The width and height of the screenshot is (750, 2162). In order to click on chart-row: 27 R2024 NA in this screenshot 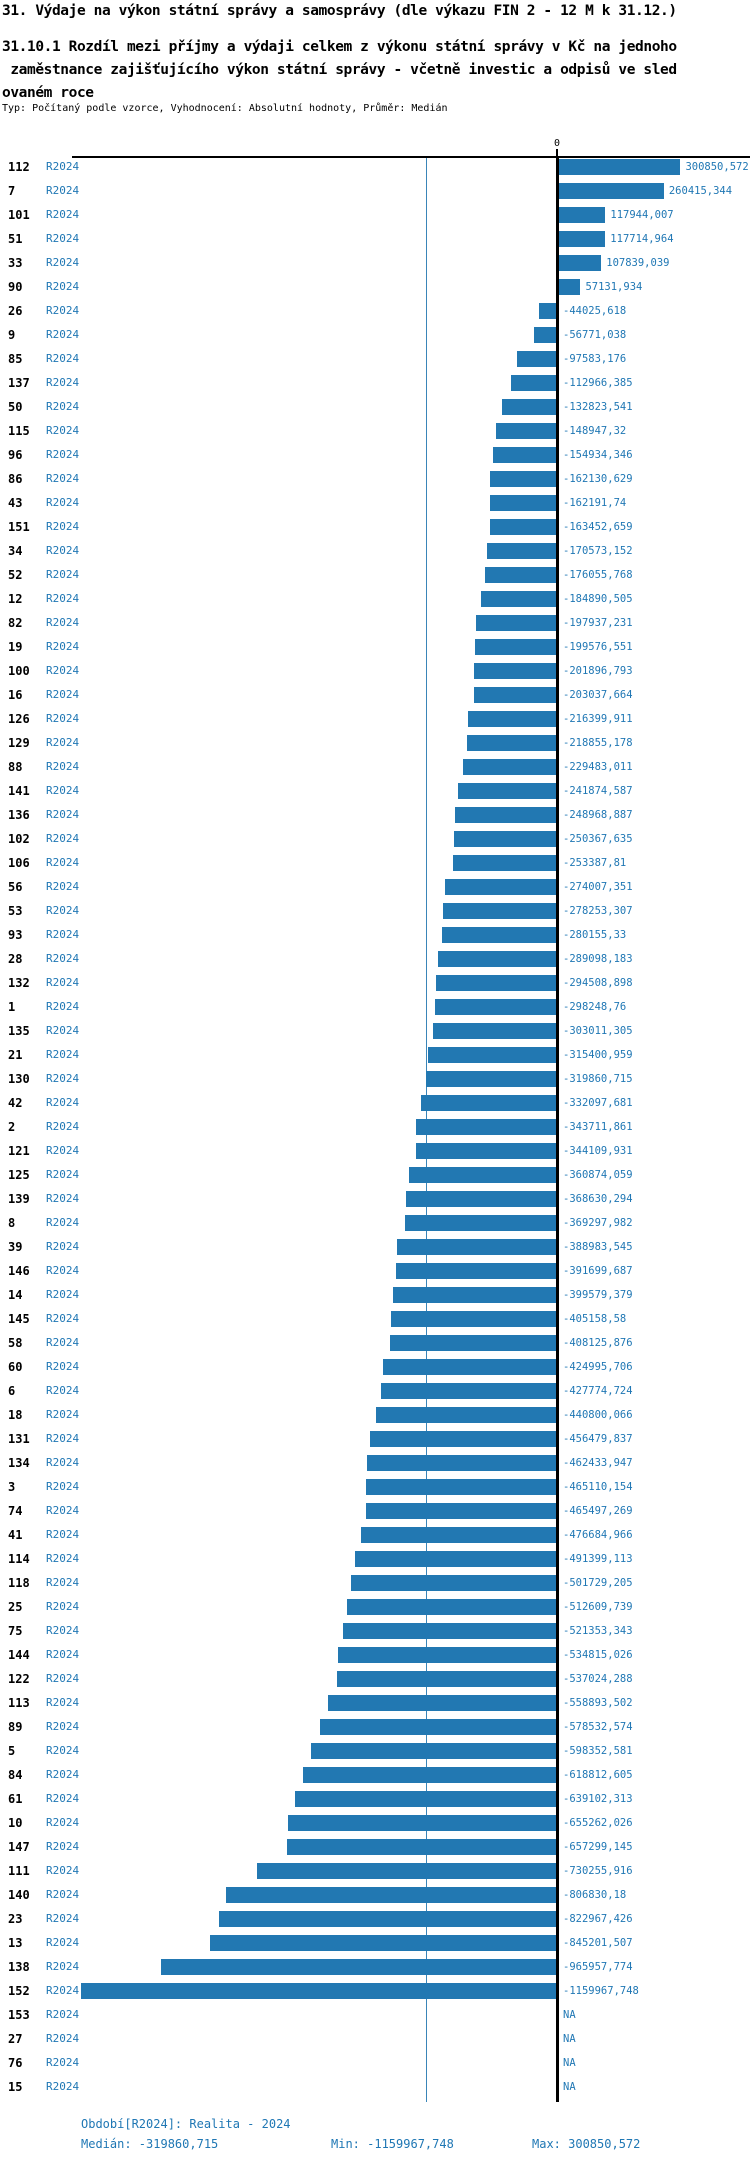, I will do `click(375, 2039)`.